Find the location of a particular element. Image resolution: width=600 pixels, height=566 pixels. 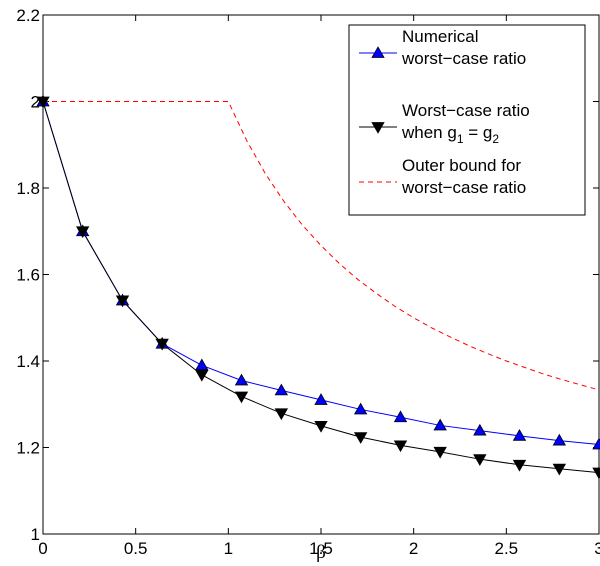

y-tick-label: 2.2 is located at coordinates (28, 15).